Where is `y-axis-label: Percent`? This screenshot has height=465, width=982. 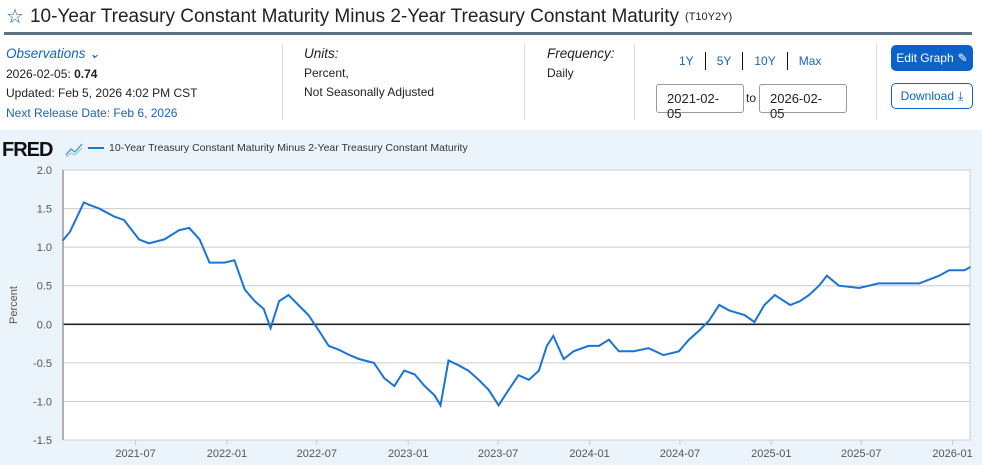 y-axis-label: Percent is located at coordinates (14, 305).